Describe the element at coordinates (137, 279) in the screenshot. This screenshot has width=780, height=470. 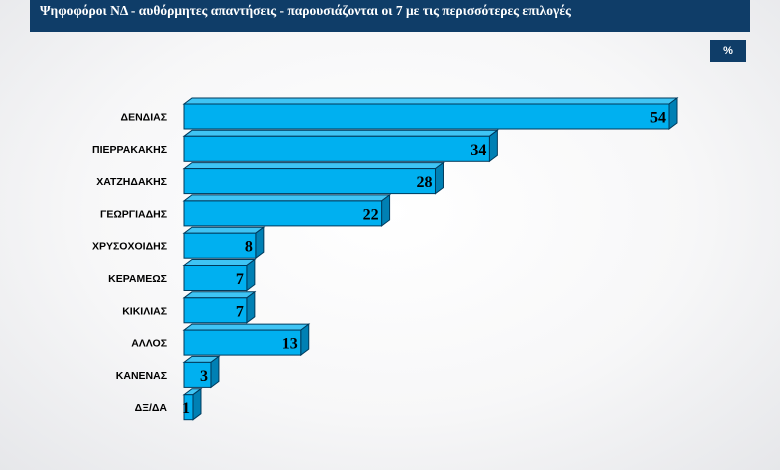
I see `category-label: ΚΕΡΑΜΕΩΣ` at that location.